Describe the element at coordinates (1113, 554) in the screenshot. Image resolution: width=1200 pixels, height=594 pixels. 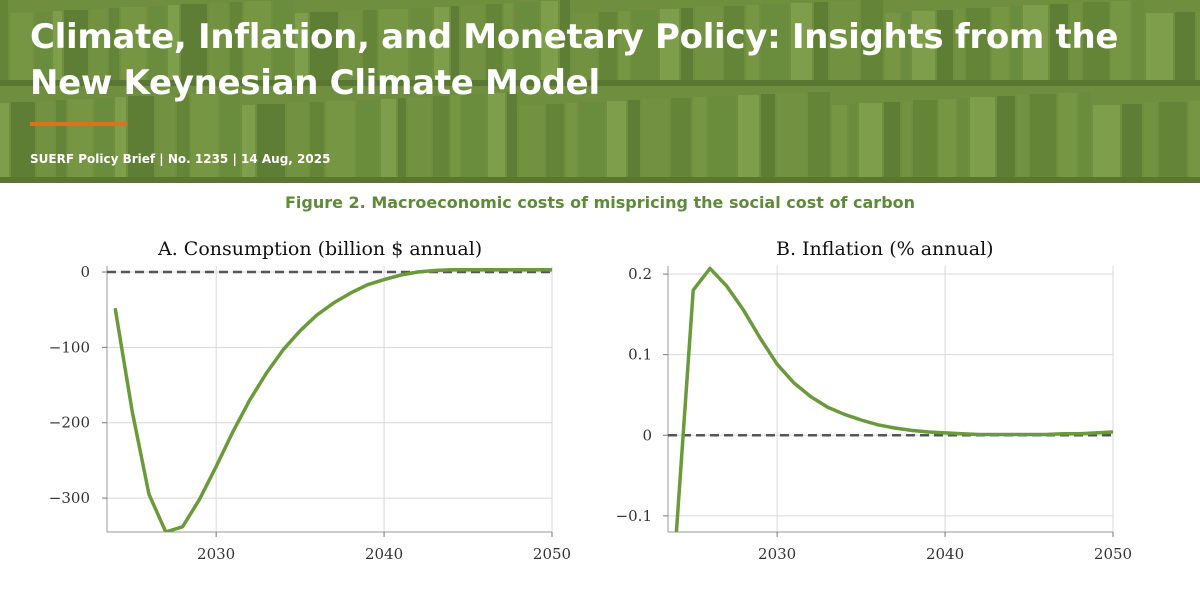
I see `x-tick-label: 2050` at that location.